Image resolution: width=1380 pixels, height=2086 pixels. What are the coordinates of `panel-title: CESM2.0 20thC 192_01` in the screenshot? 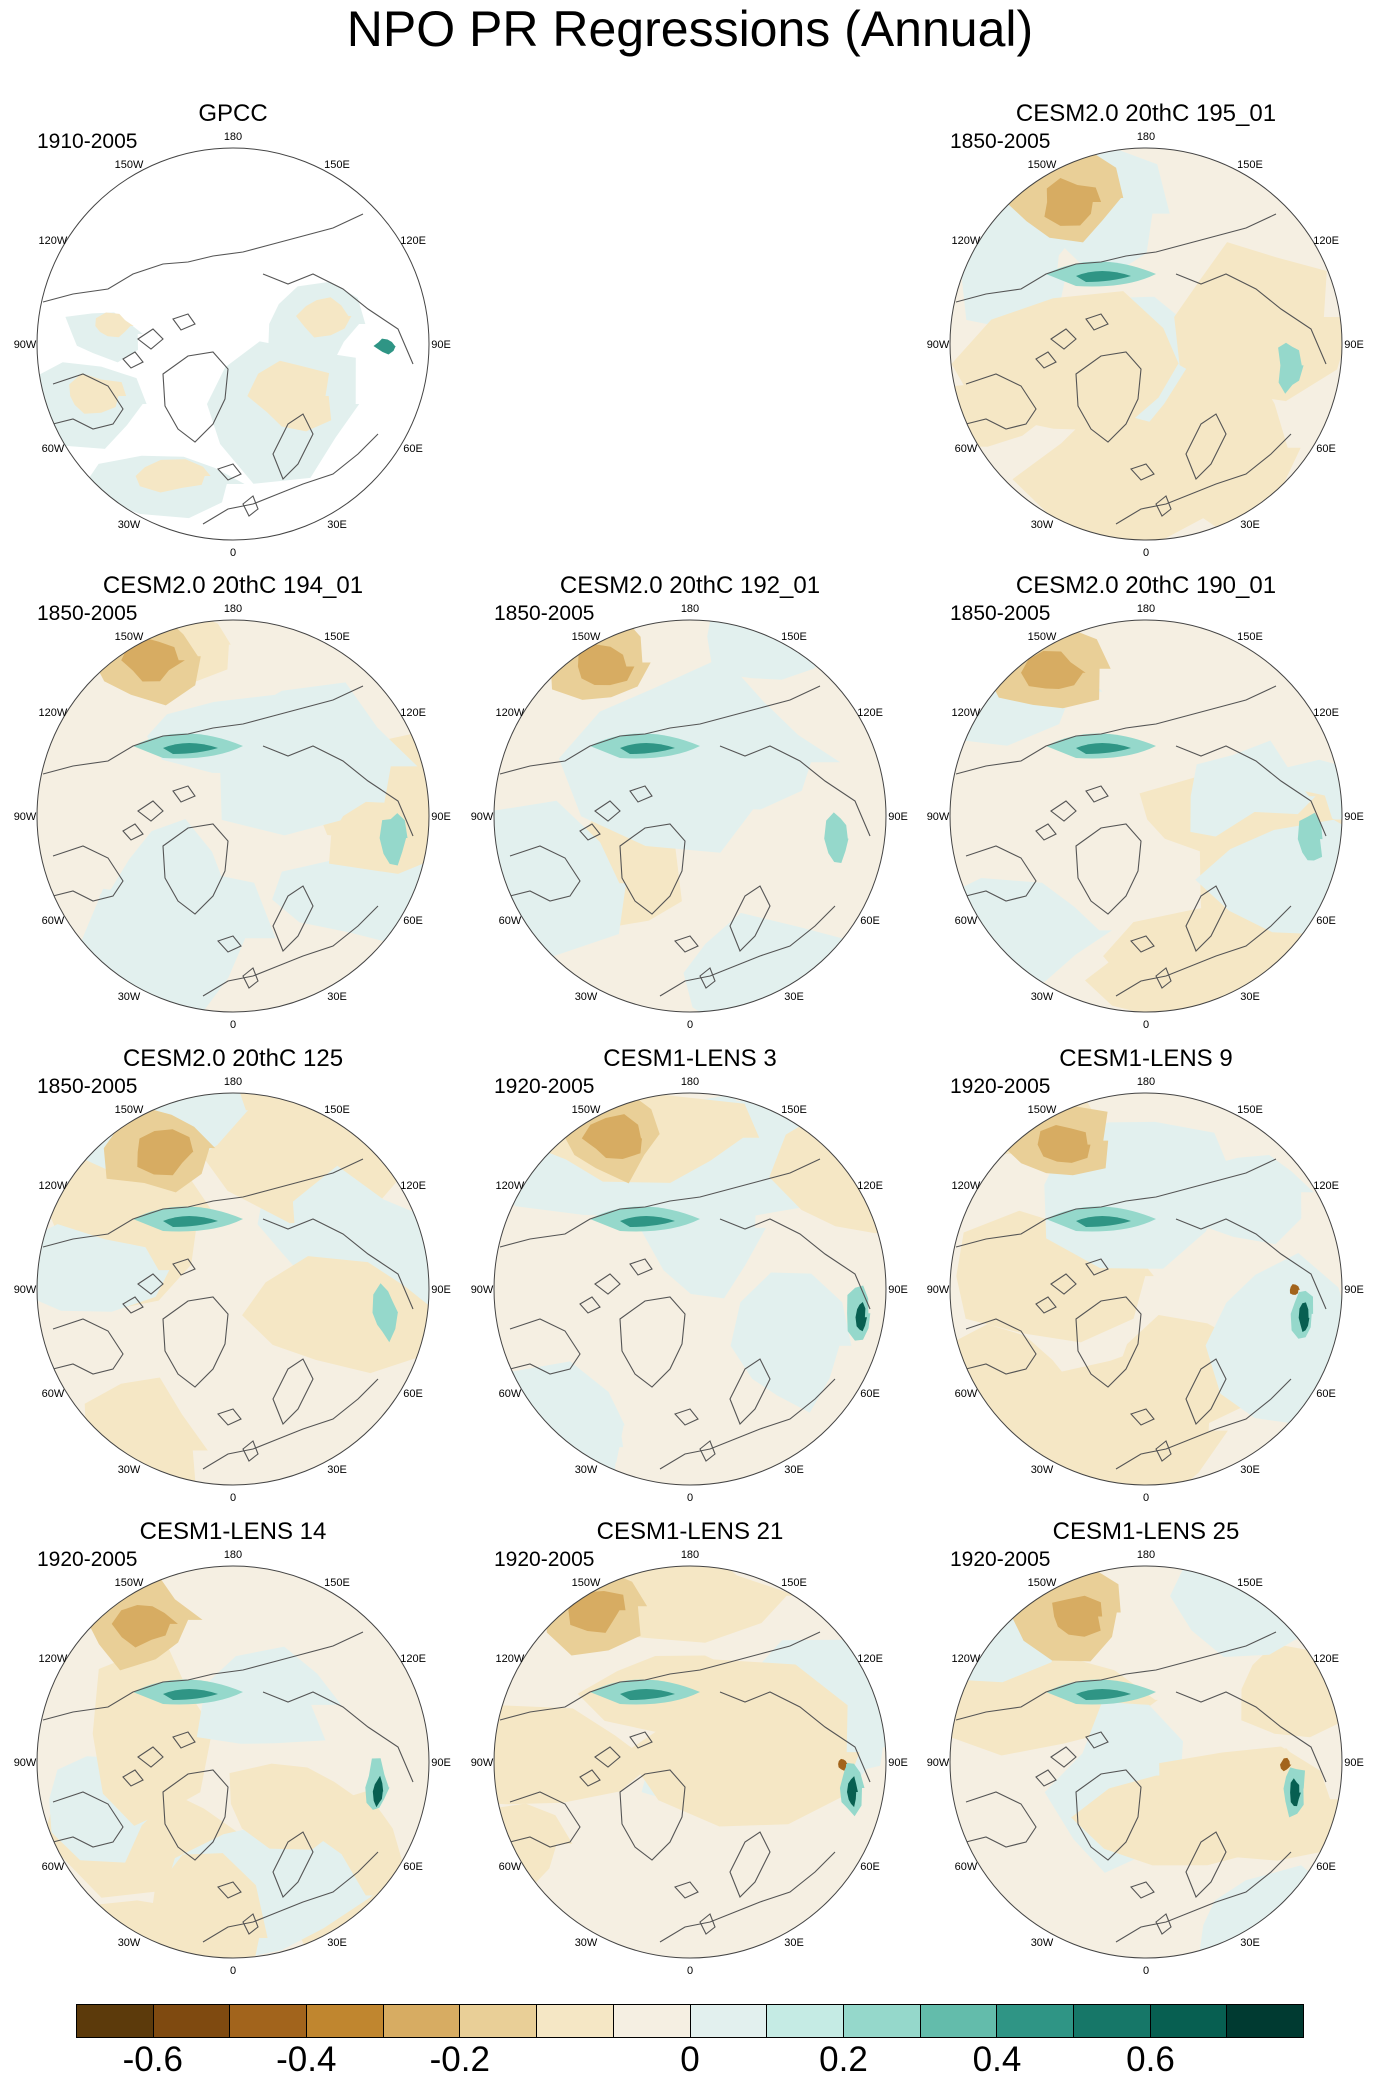 It's located at (690, 585).